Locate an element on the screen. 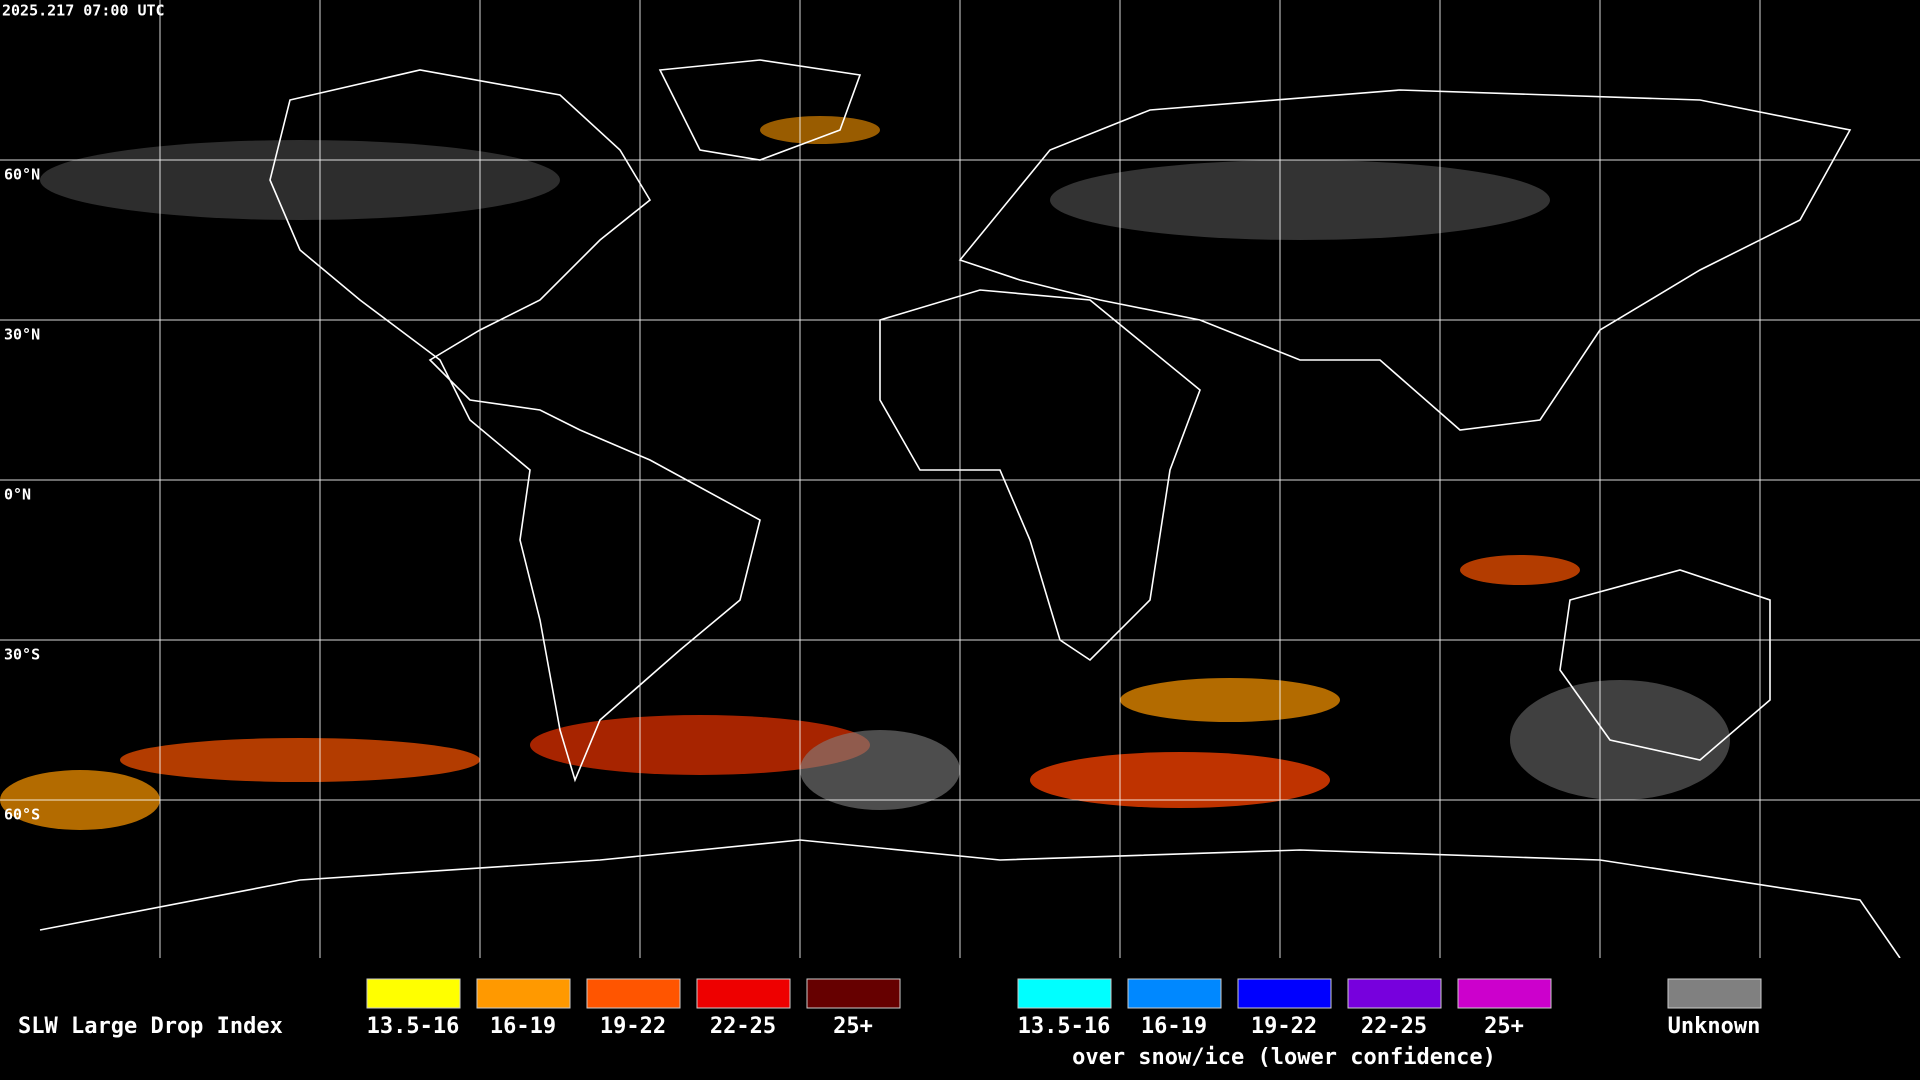  lat-label: 60°S is located at coordinates (22, 815).